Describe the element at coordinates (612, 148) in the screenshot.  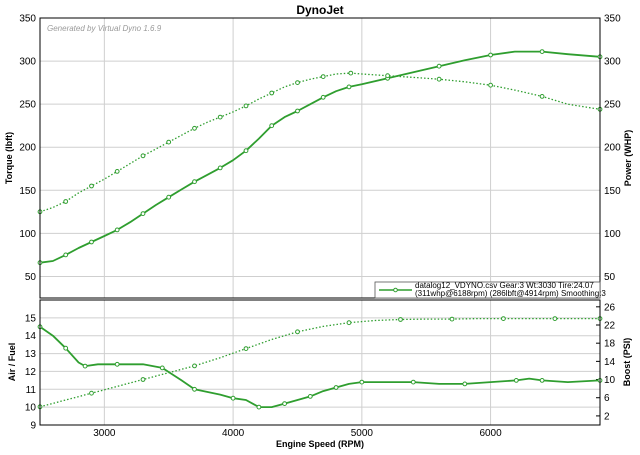
I see `top-right-tick-label: 200` at that location.